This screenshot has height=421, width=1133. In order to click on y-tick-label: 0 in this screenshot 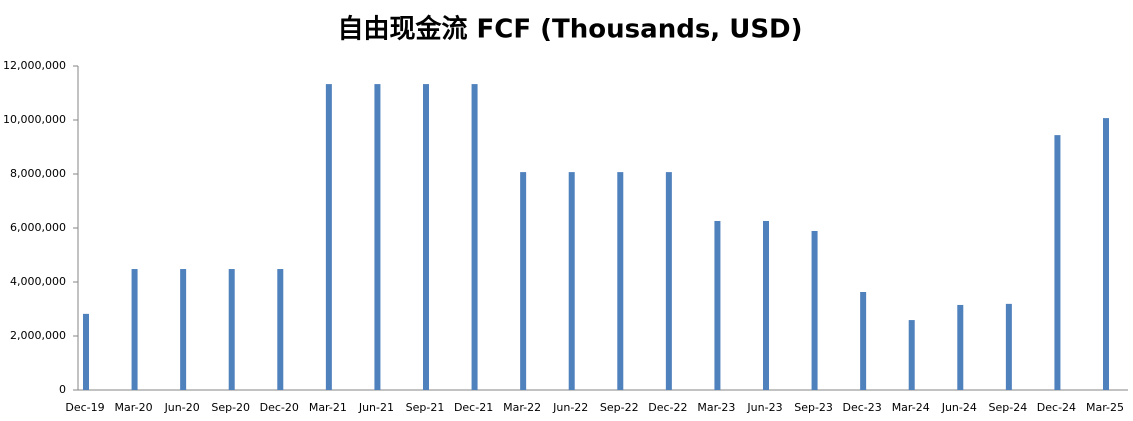, I will do `click(62, 389)`.